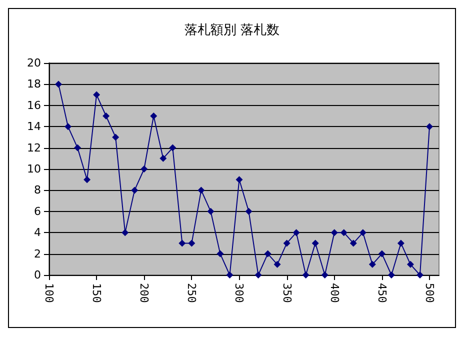 The width and height of the screenshot is (464, 338). What do you see at coordinates (232, 30) in the screenshot?
I see `chart-title: 落札額別 落札数` at bounding box center [232, 30].